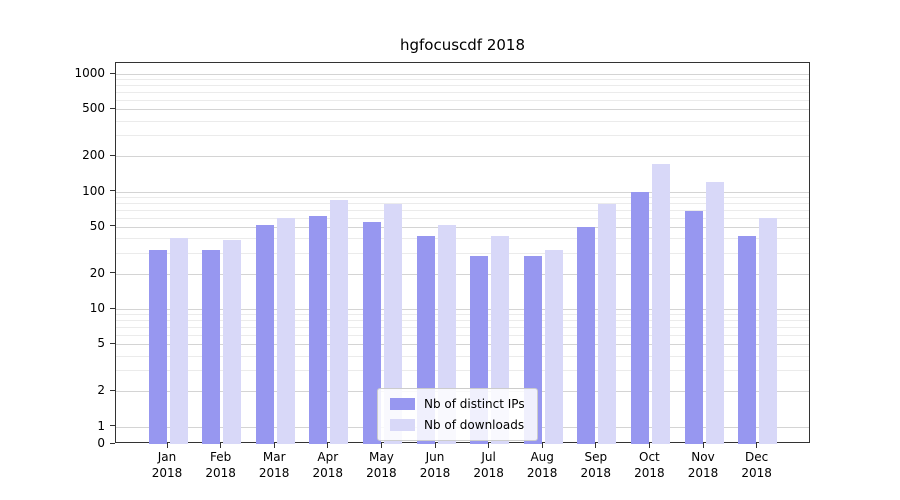 This screenshot has height=500, width=900. I want to click on y-tick-label-20: 20, so click(97, 272).